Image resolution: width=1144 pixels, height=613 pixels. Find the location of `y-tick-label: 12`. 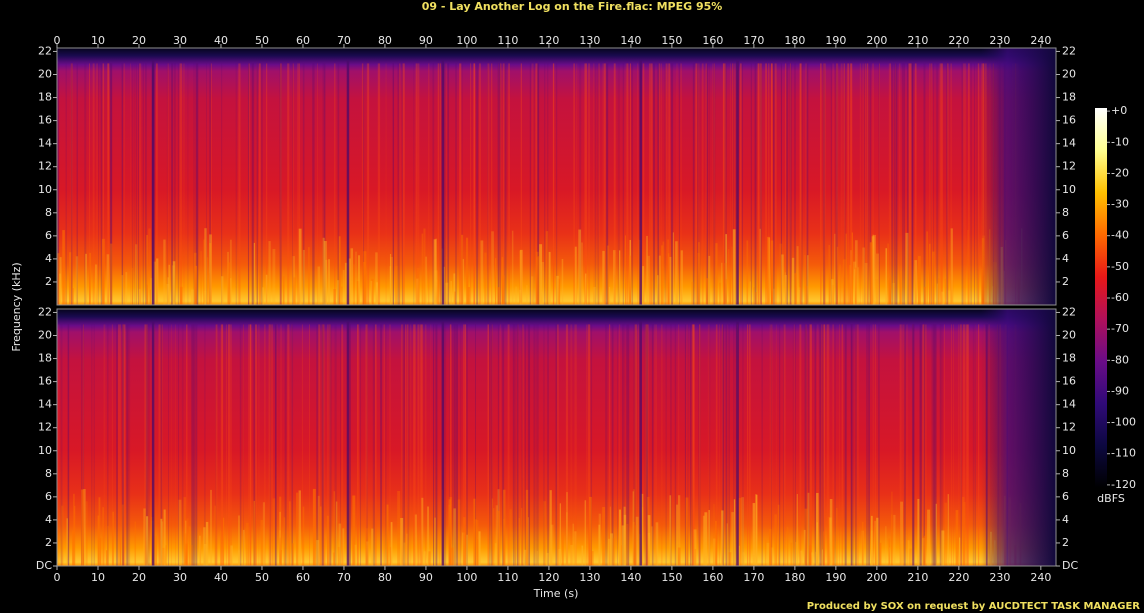

y-tick-label: 12 is located at coordinates (45, 427).